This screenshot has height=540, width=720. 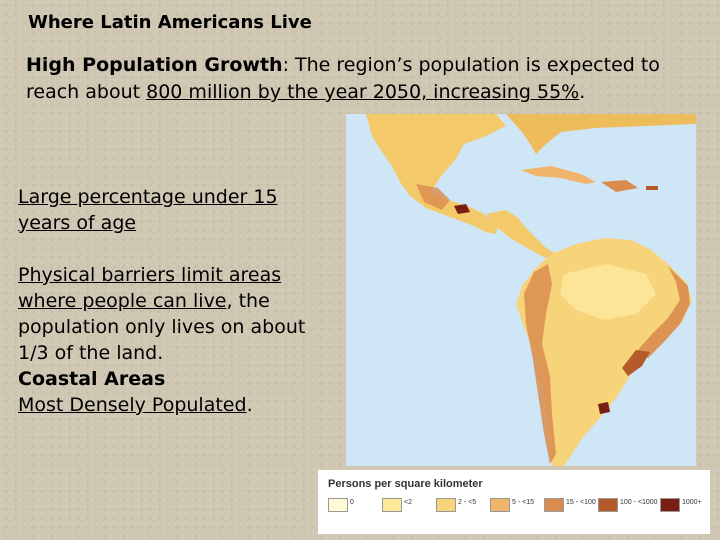 I want to click on legend-label: <2, so click(x=408, y=502).